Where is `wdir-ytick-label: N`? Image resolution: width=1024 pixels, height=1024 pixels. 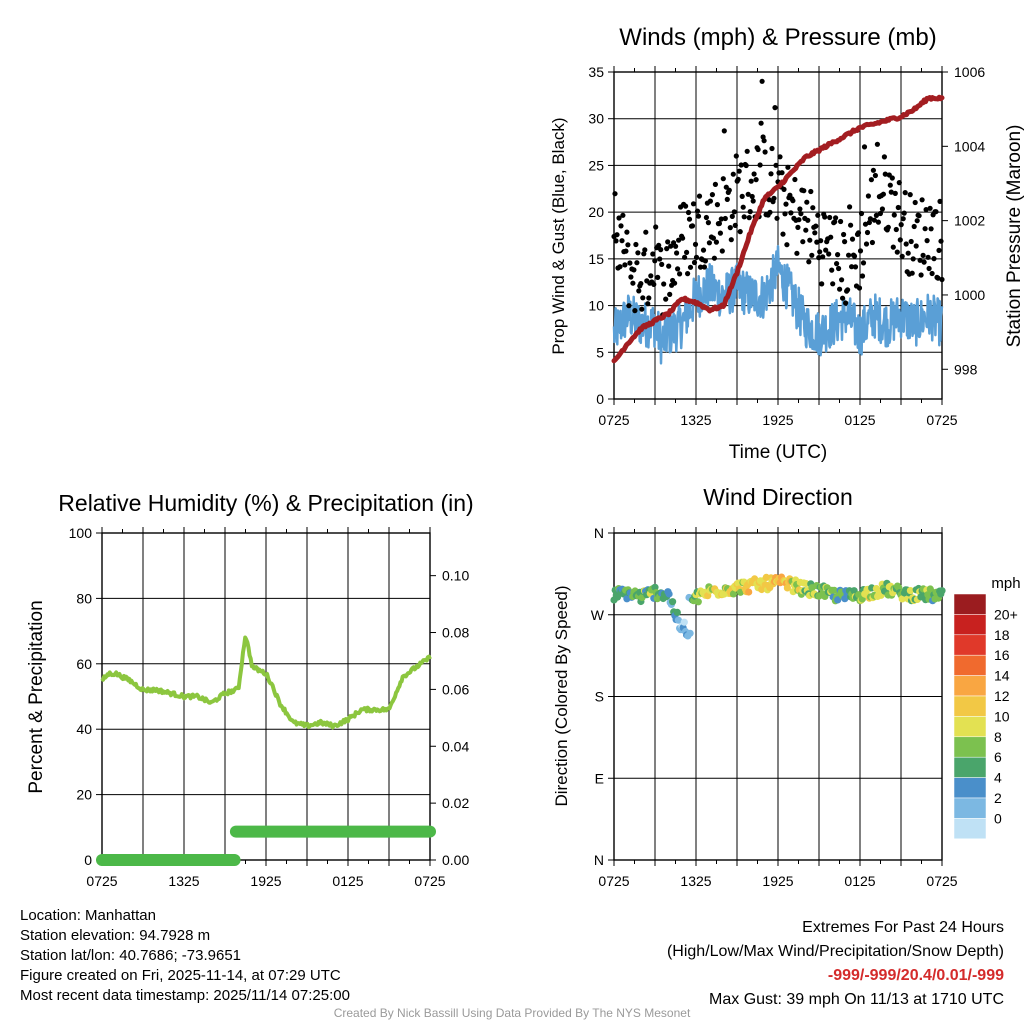 wdir-ytick-label: N is located at coordinates (599, 533).